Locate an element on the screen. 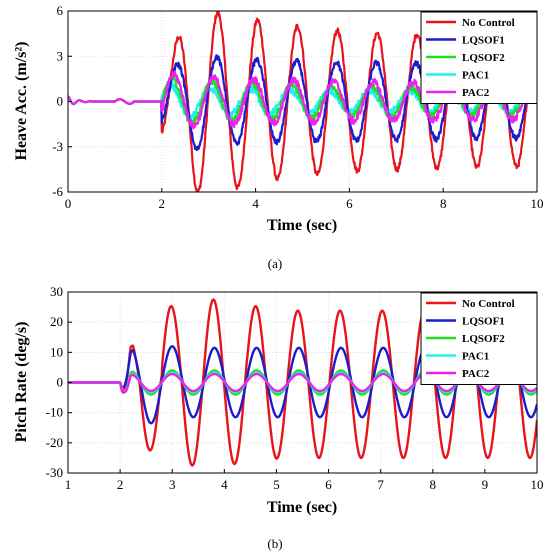 The width and height of the screenshot is (550, 556). x-tick-label: 0 is located at coordinates (68, 203).